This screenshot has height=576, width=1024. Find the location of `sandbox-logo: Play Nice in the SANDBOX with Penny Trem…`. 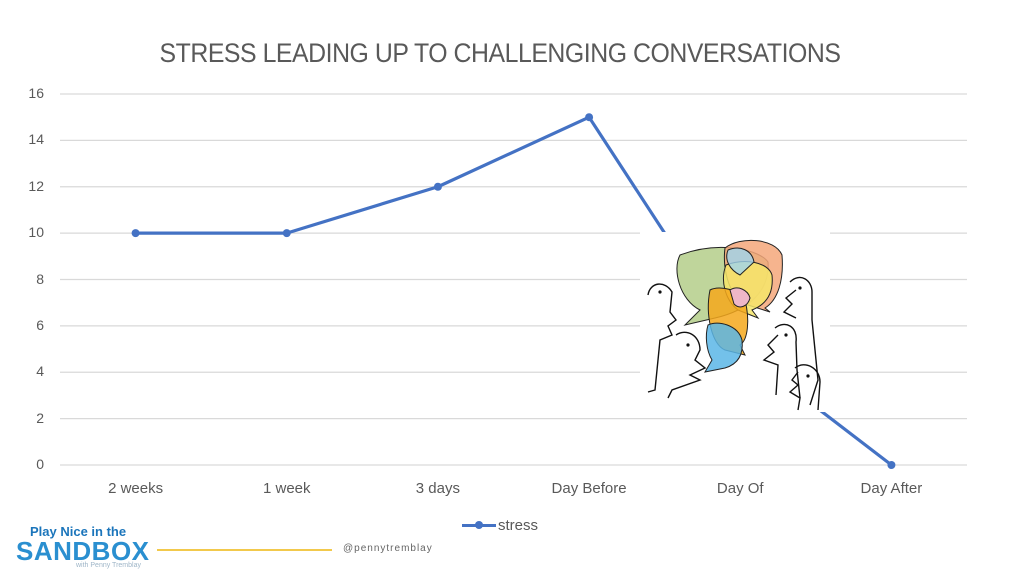

sandbox-logo: Play Nice in the SANDBOX with Penny Trem… is located at coordinates (86, 547).